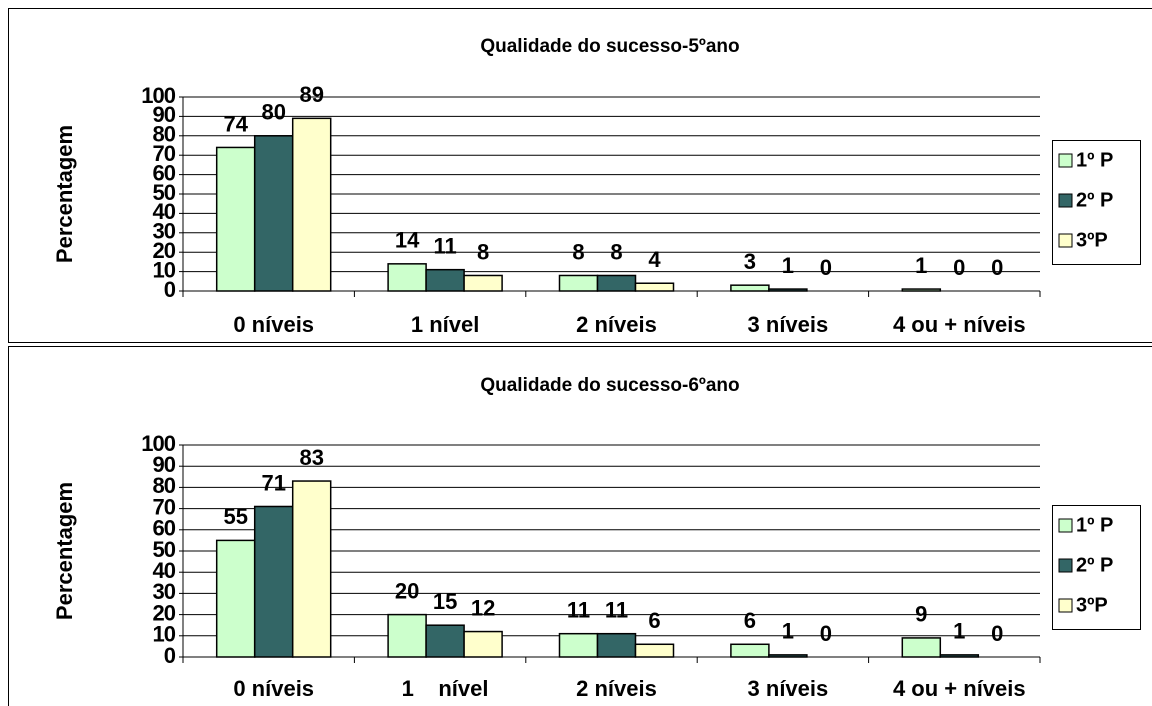  Describe the element at coordinates (407, 590) in the screenshot. I see `data-label: 20` at that location.